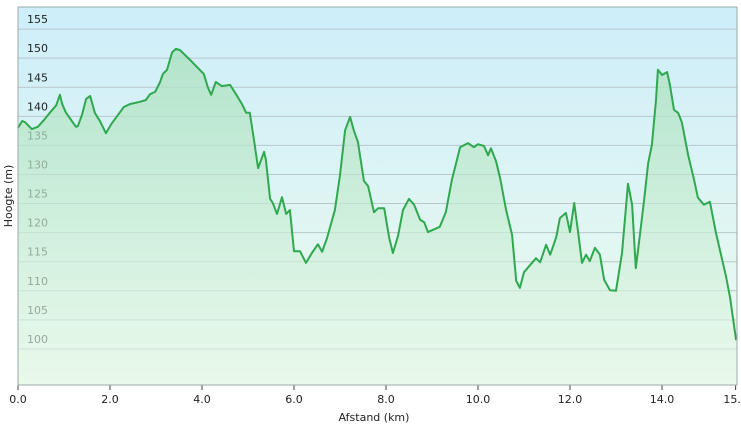  What do you see at coordinates (8, 196) in the screenshot?
I see `y-axis-label: Hoogte (m)` at bounding box center [8, 196].